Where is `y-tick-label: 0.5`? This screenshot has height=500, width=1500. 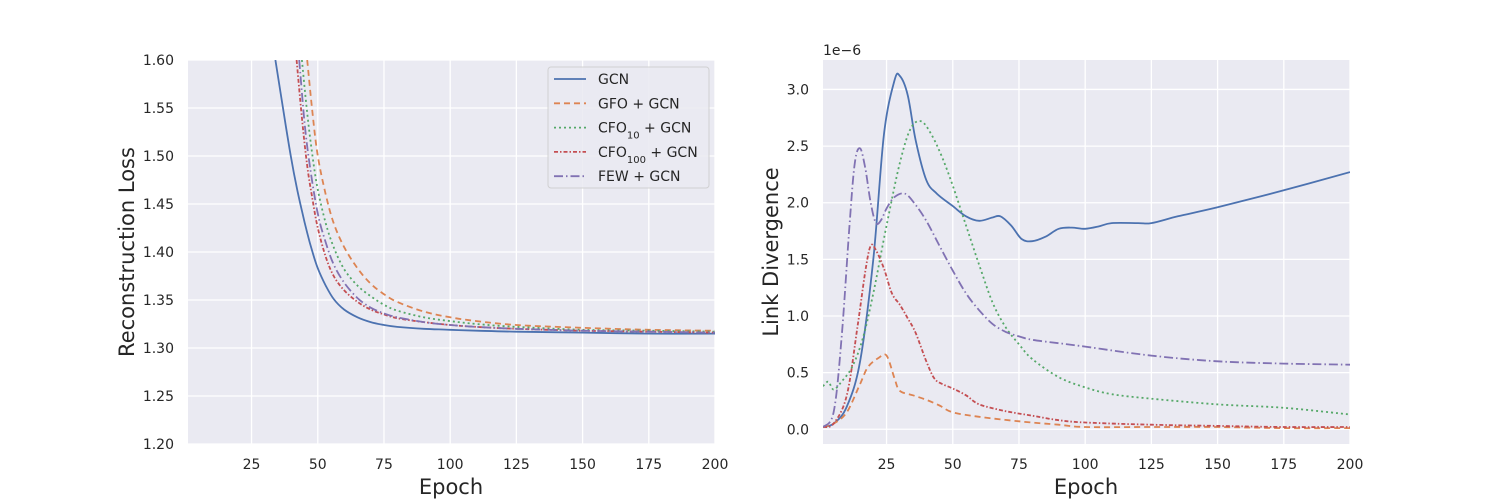
y-tick-label: 0.5 is located at coordinates (798, 374).